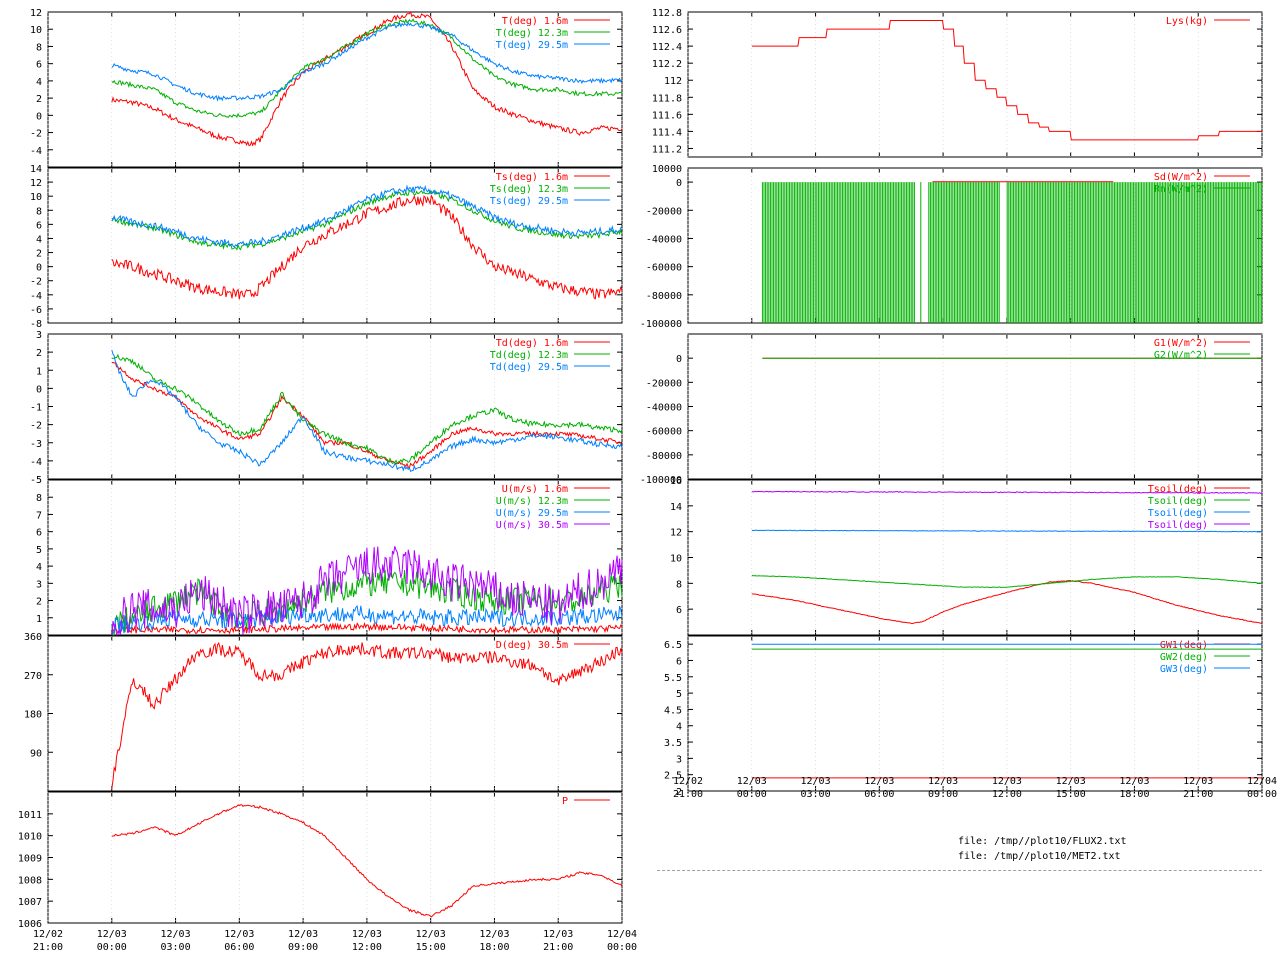  Describe the element at coordinates (529, 201) in the screenshot. I see `legend-label: Ts(deg) 29.5m` at that location.